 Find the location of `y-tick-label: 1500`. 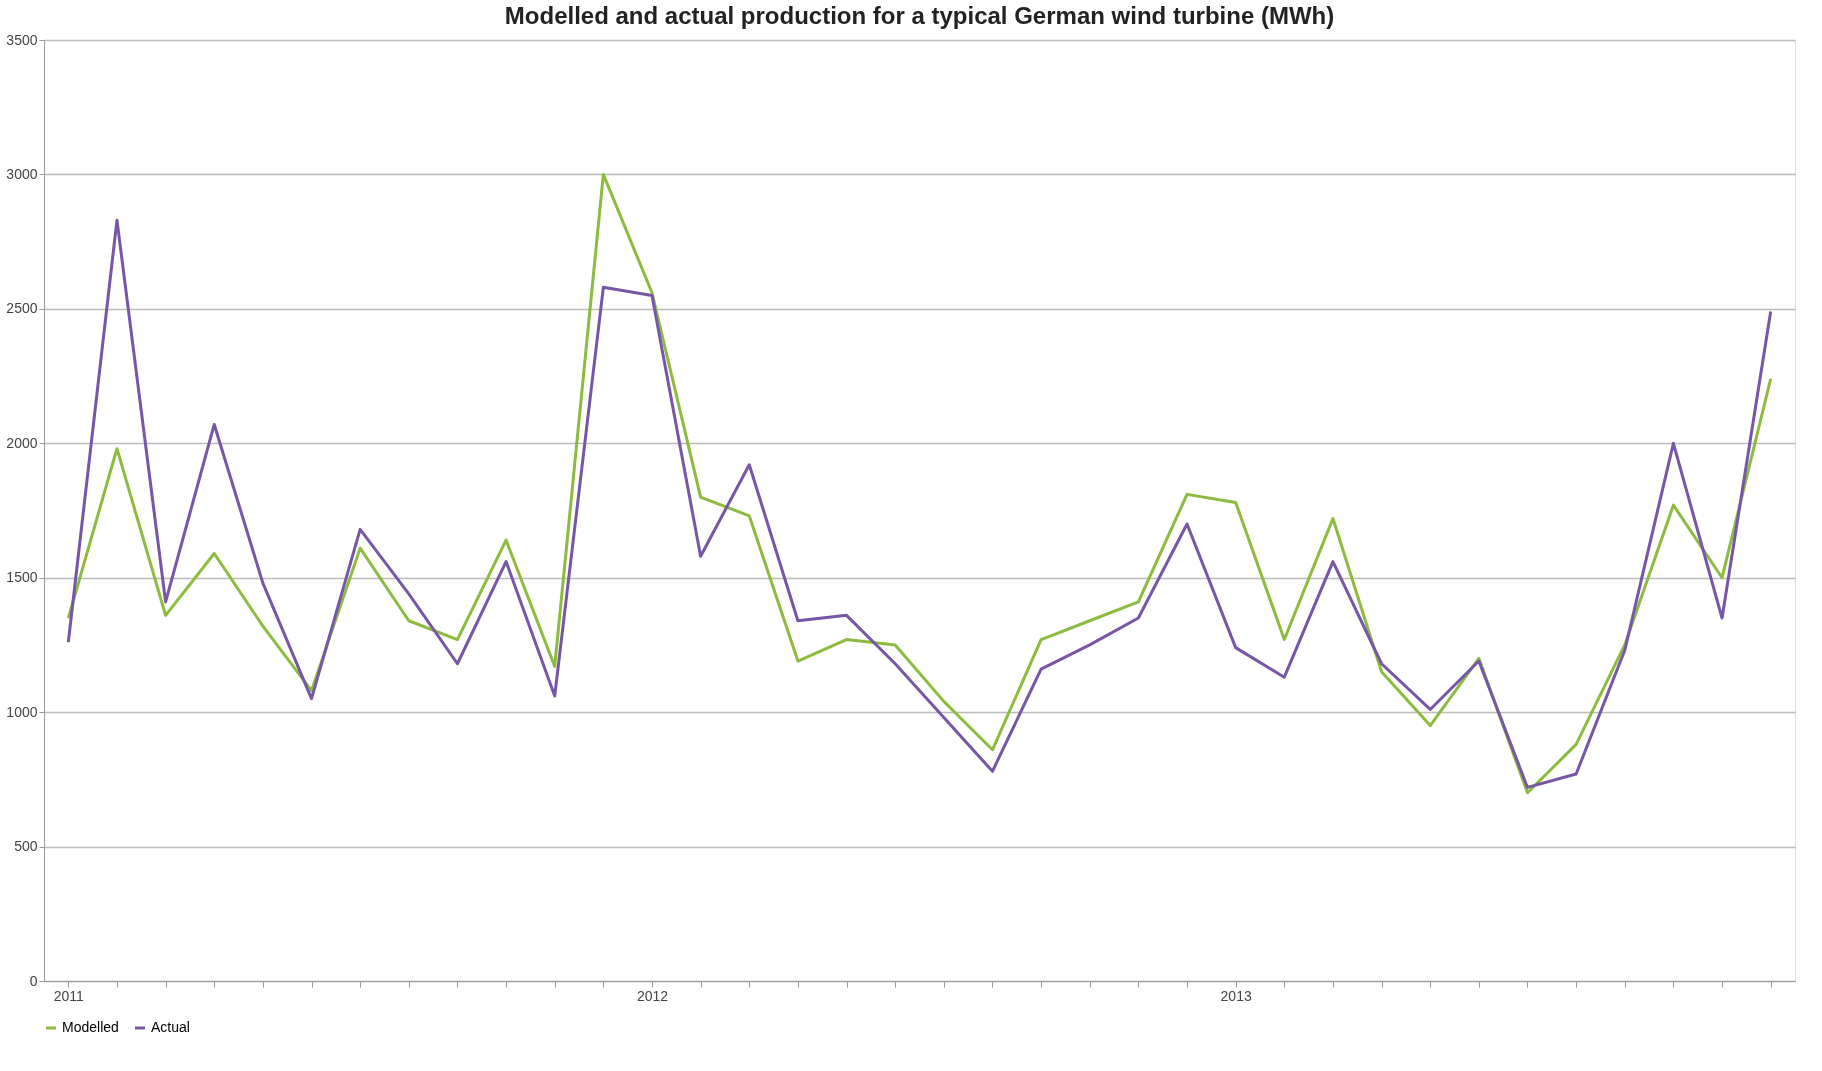

y-tick-label: 1500 is located at coordinates (22, 577).